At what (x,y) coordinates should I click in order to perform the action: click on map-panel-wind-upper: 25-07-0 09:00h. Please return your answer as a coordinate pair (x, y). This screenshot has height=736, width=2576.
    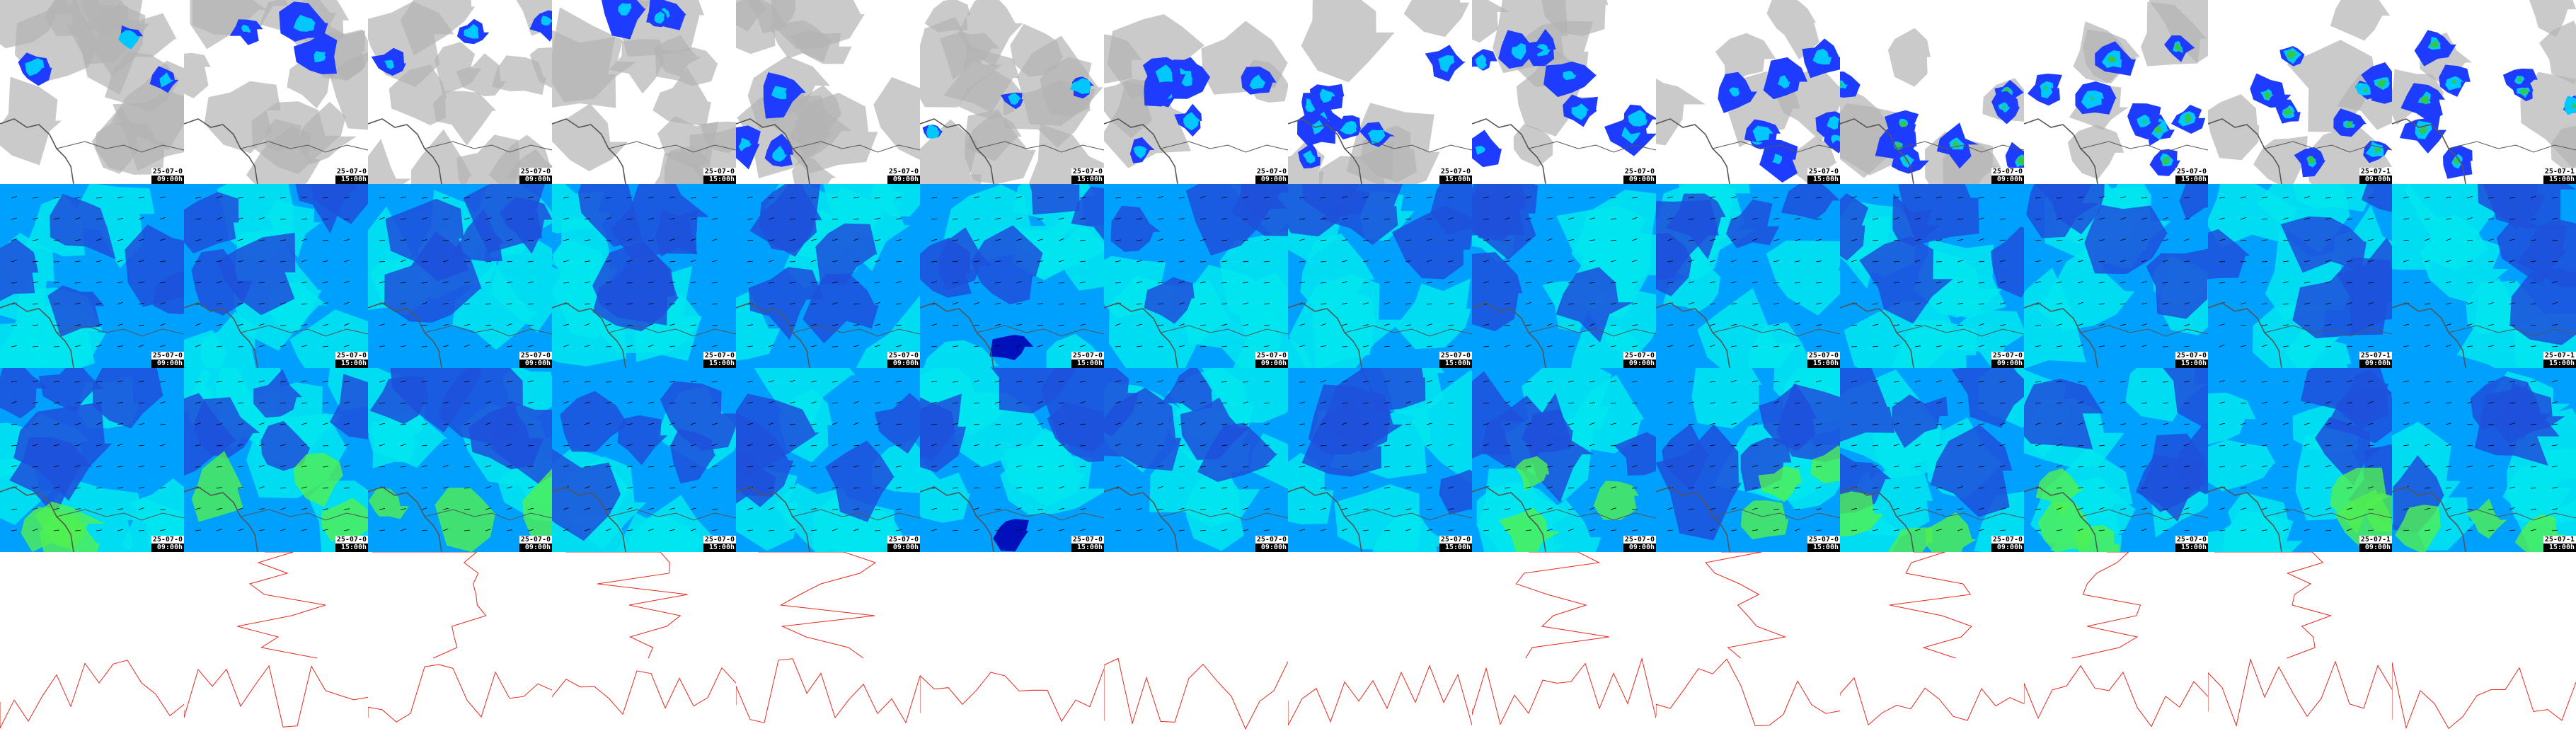
    Looking at the image, I should click on (1196, 276).